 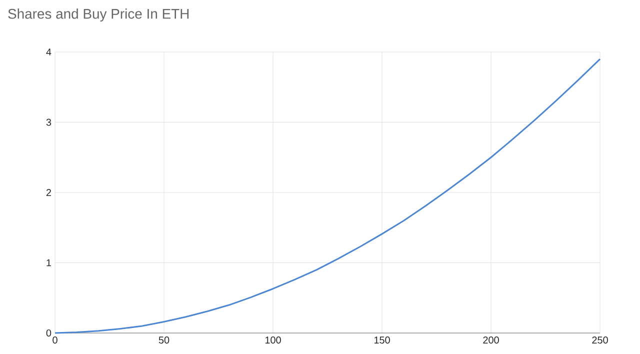 What do you see at coordinates (49, 262) in the screenshot?
I see `y-tick-label: 1` at bounding box center [49, 262].